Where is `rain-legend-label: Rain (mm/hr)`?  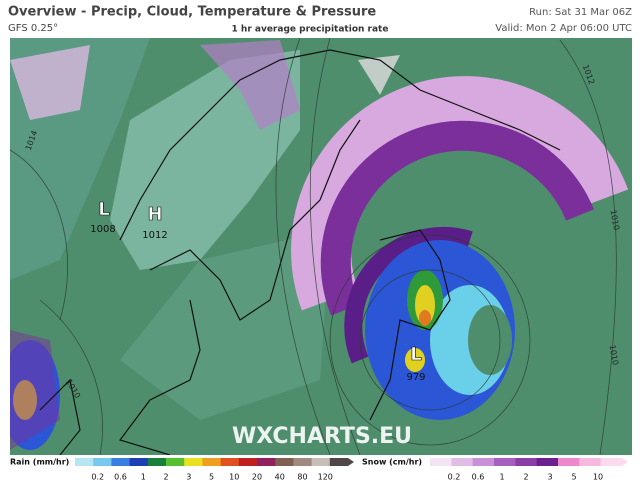 rain-legend-label: Rain (mm/hr) is located at coordinates (39, 462).